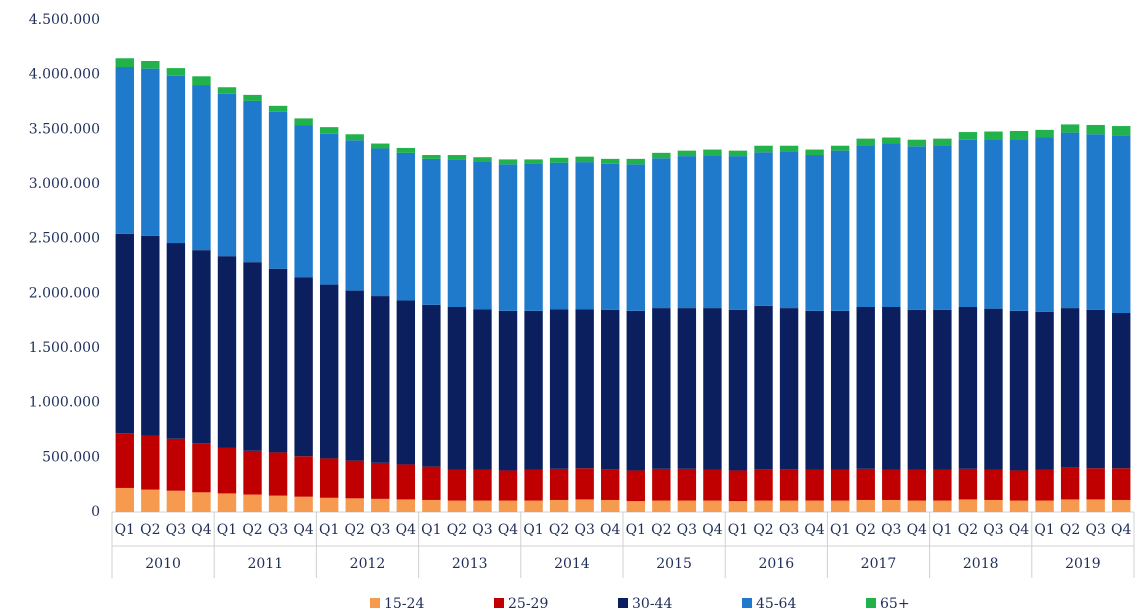  Describe the element at coordinates (981, 564) in the screenshot. I see `year-label: 2018` at that location.